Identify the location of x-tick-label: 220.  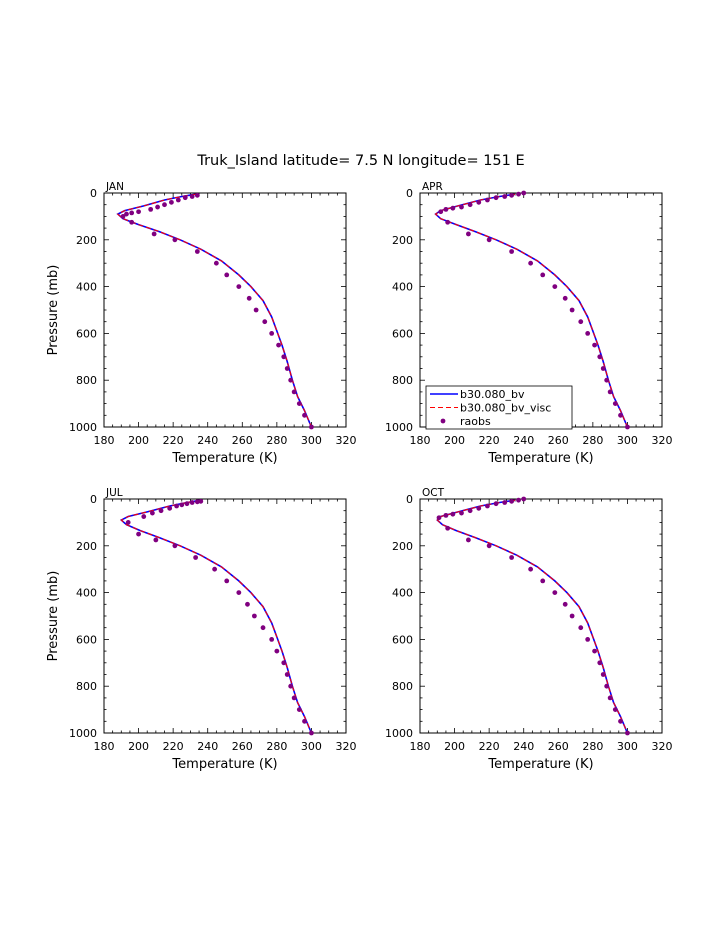
(489, 746).